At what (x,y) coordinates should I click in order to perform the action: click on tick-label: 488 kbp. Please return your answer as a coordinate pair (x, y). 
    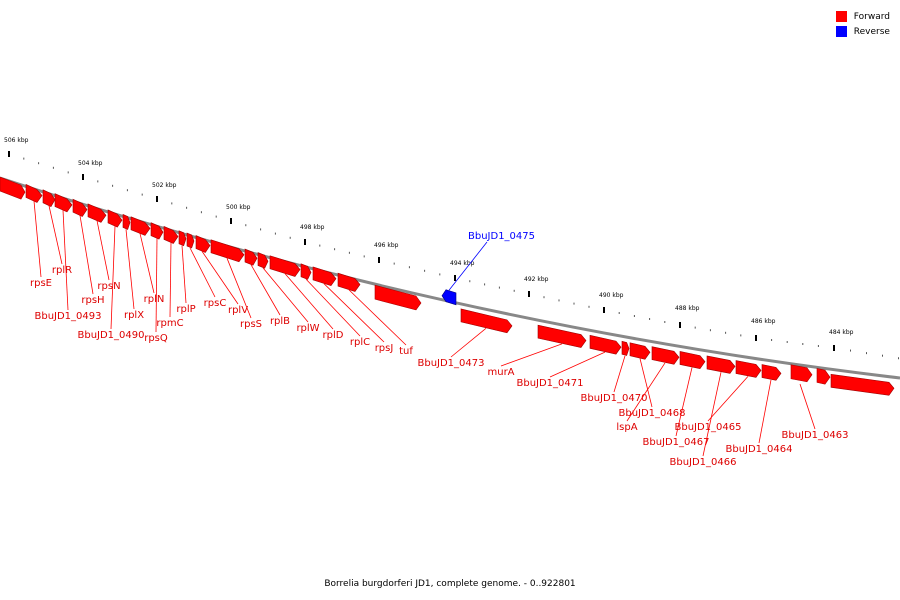
    Looking at the image, I should click on (687, 308).